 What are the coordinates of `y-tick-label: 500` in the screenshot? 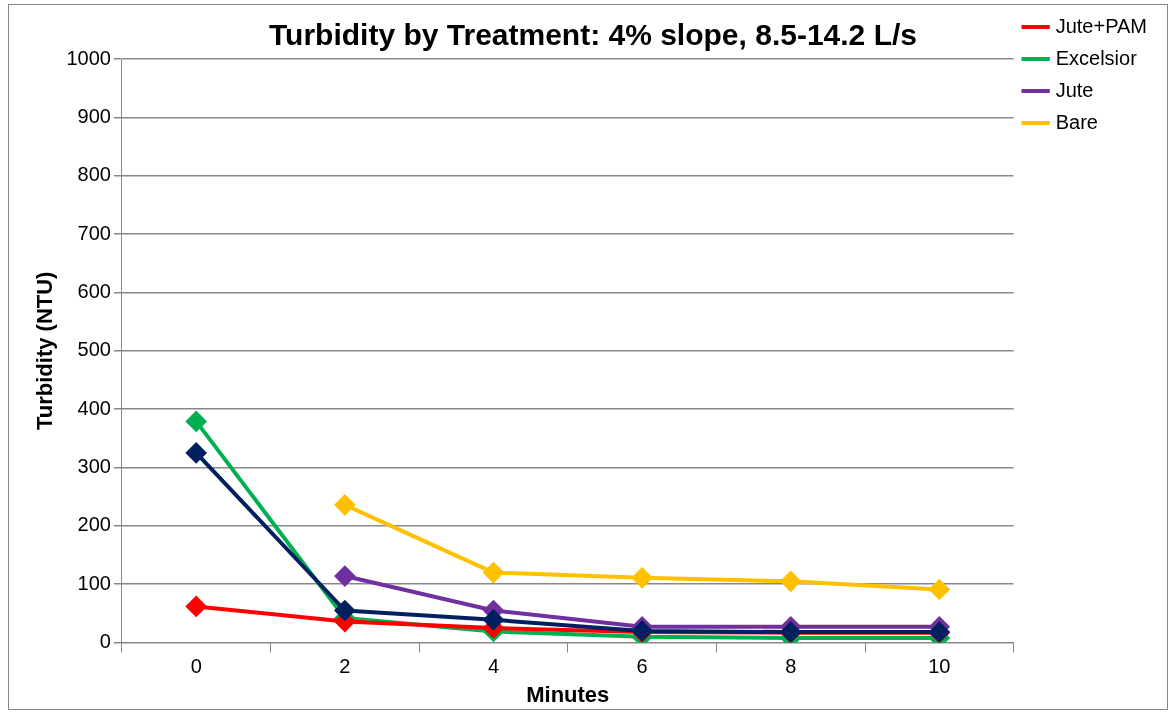 It's located at (94, 349).